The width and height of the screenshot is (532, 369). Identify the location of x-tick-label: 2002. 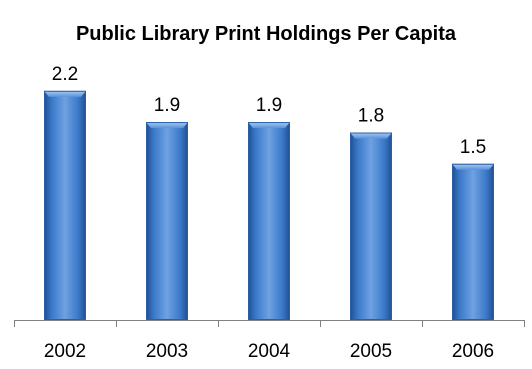
(65, 351).